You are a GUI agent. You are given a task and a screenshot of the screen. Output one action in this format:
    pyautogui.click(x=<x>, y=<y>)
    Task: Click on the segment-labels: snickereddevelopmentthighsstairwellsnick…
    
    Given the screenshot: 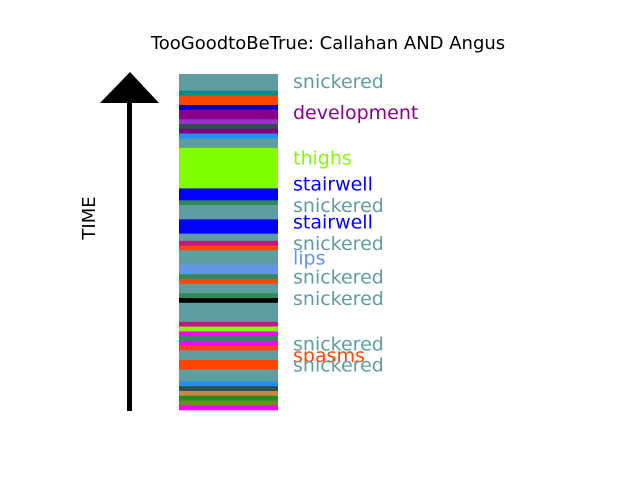 What is the action you would take?
    pyautogui.click(x=355, y=224)
    